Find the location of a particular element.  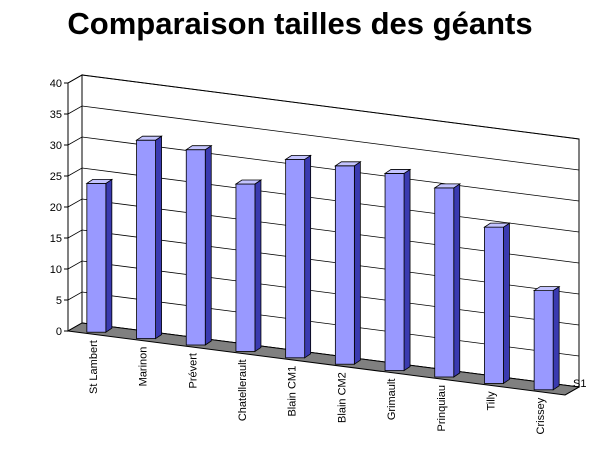

y-tick-label: 35 is located at coordinates (56, 115).